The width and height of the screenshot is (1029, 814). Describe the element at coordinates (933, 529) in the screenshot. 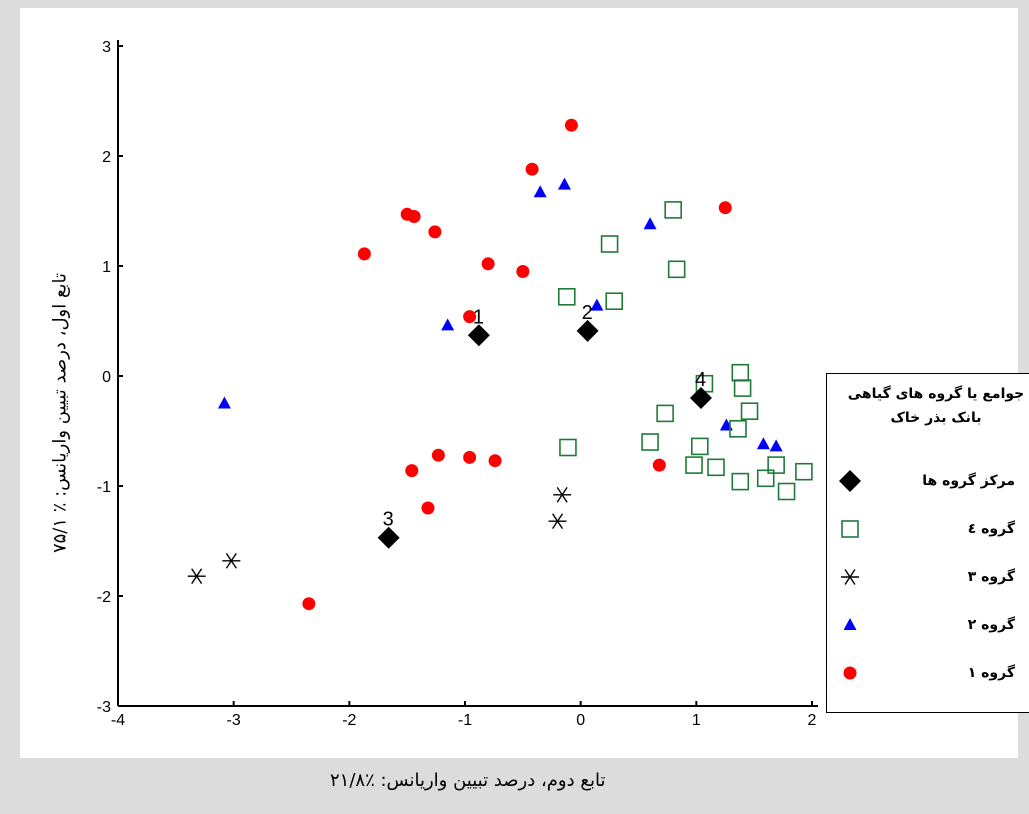

I see `legend-item: گروه ٤` at that location.